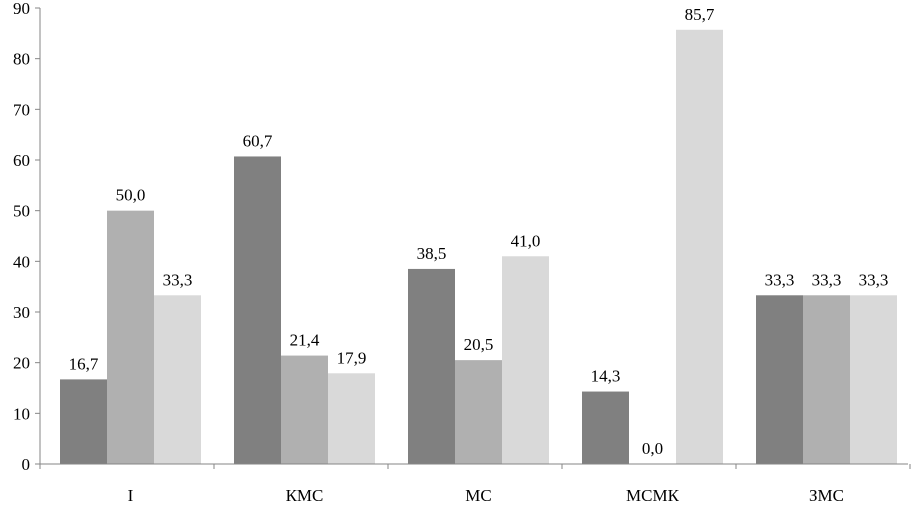  What do you see at coordinates (21, 9) in the screenshot?
I see `y-tick-label: 90` at bounding box center [21, 9].